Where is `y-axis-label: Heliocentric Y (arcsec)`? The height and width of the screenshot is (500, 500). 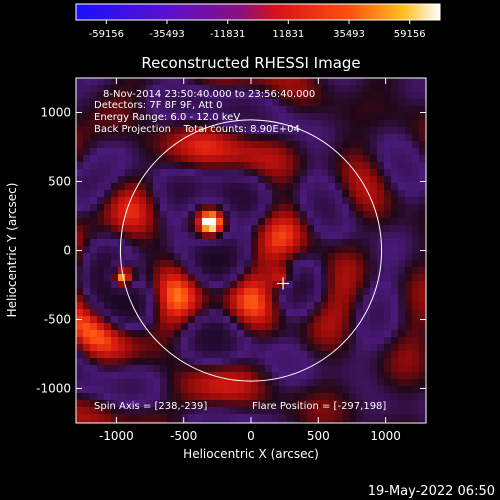
y-axis-label: Heliocentric Y (arcsec) is located at coordinates (12, 250).